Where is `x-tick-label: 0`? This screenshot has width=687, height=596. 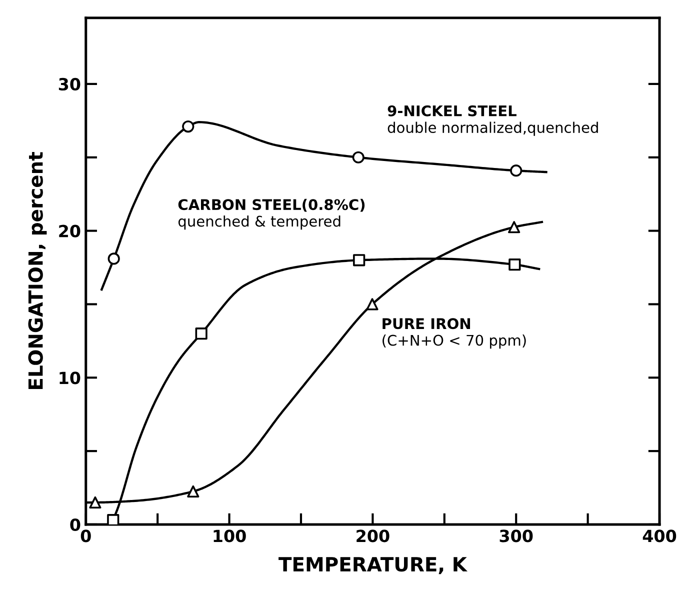
x-tick-label: 0 is located at coordinates (85, 536).